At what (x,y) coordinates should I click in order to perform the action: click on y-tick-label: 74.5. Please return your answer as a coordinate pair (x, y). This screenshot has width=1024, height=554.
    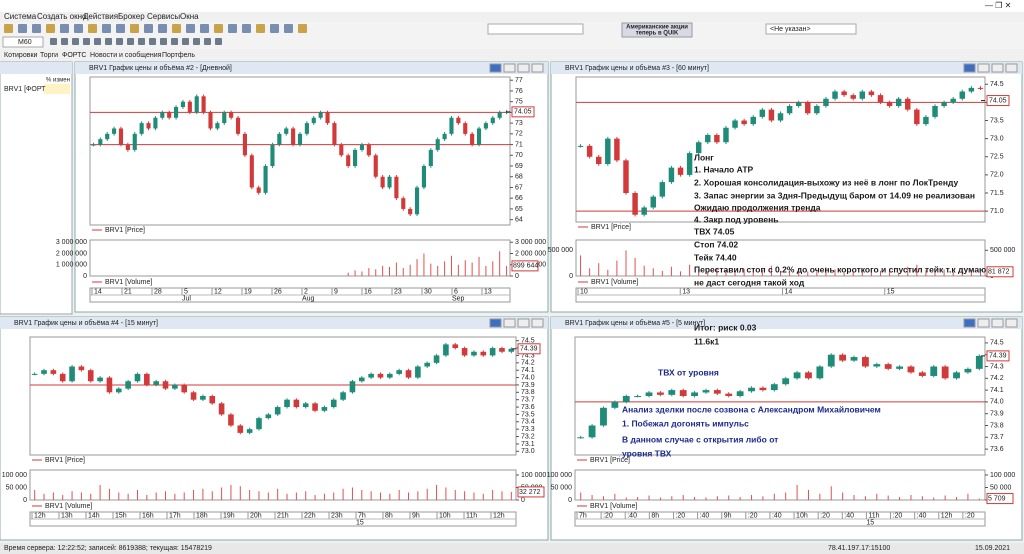
    Looking at the image, I should click on (997, 343).